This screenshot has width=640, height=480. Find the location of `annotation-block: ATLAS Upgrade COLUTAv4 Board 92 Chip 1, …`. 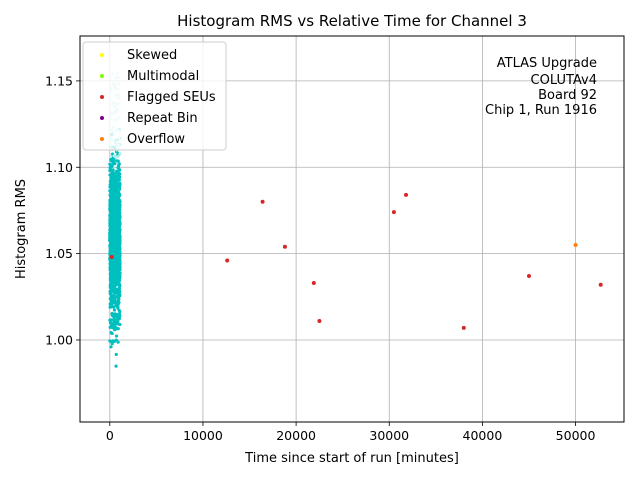

annotation-block: ATLAS Upgrade COLUTAv4 Board 92 Chip 1, … is located at coordinates (541, 87).